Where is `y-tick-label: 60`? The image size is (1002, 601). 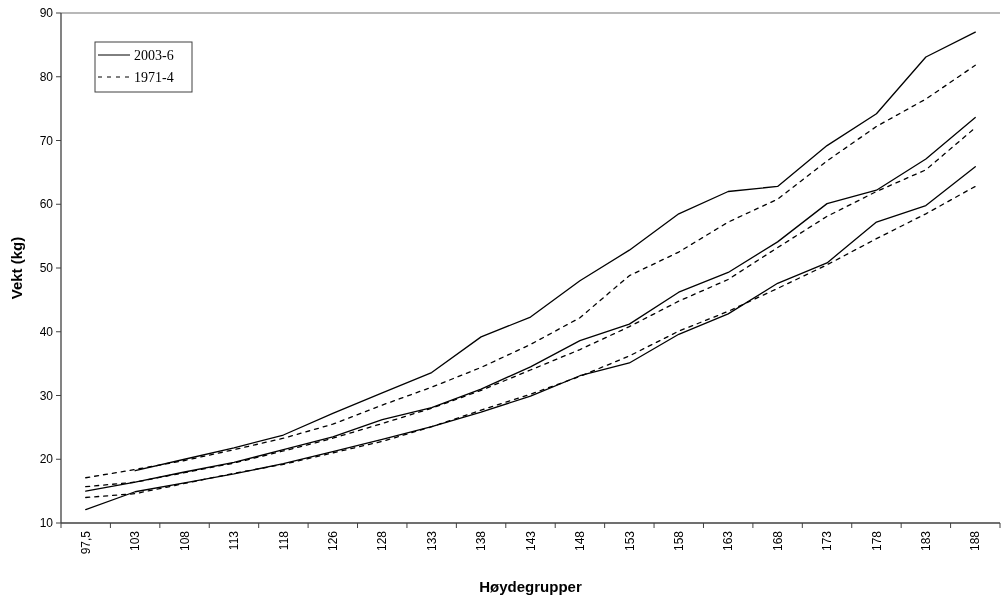 y-tick-label: 60 is located at coordinates (46, 204).